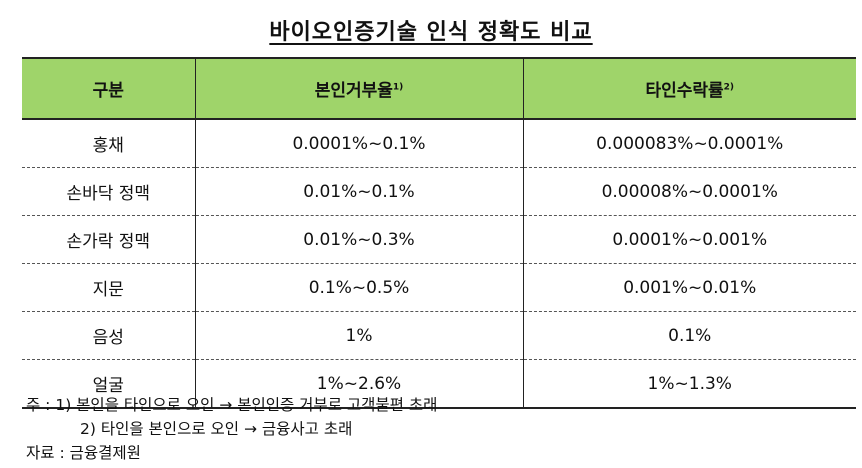 The height and width of the screenshot is (468, 862). What do you see at coordinates (358, 335) in the screenshot?
I see `cell-frr: 1%` at bounding box center [358, 335].